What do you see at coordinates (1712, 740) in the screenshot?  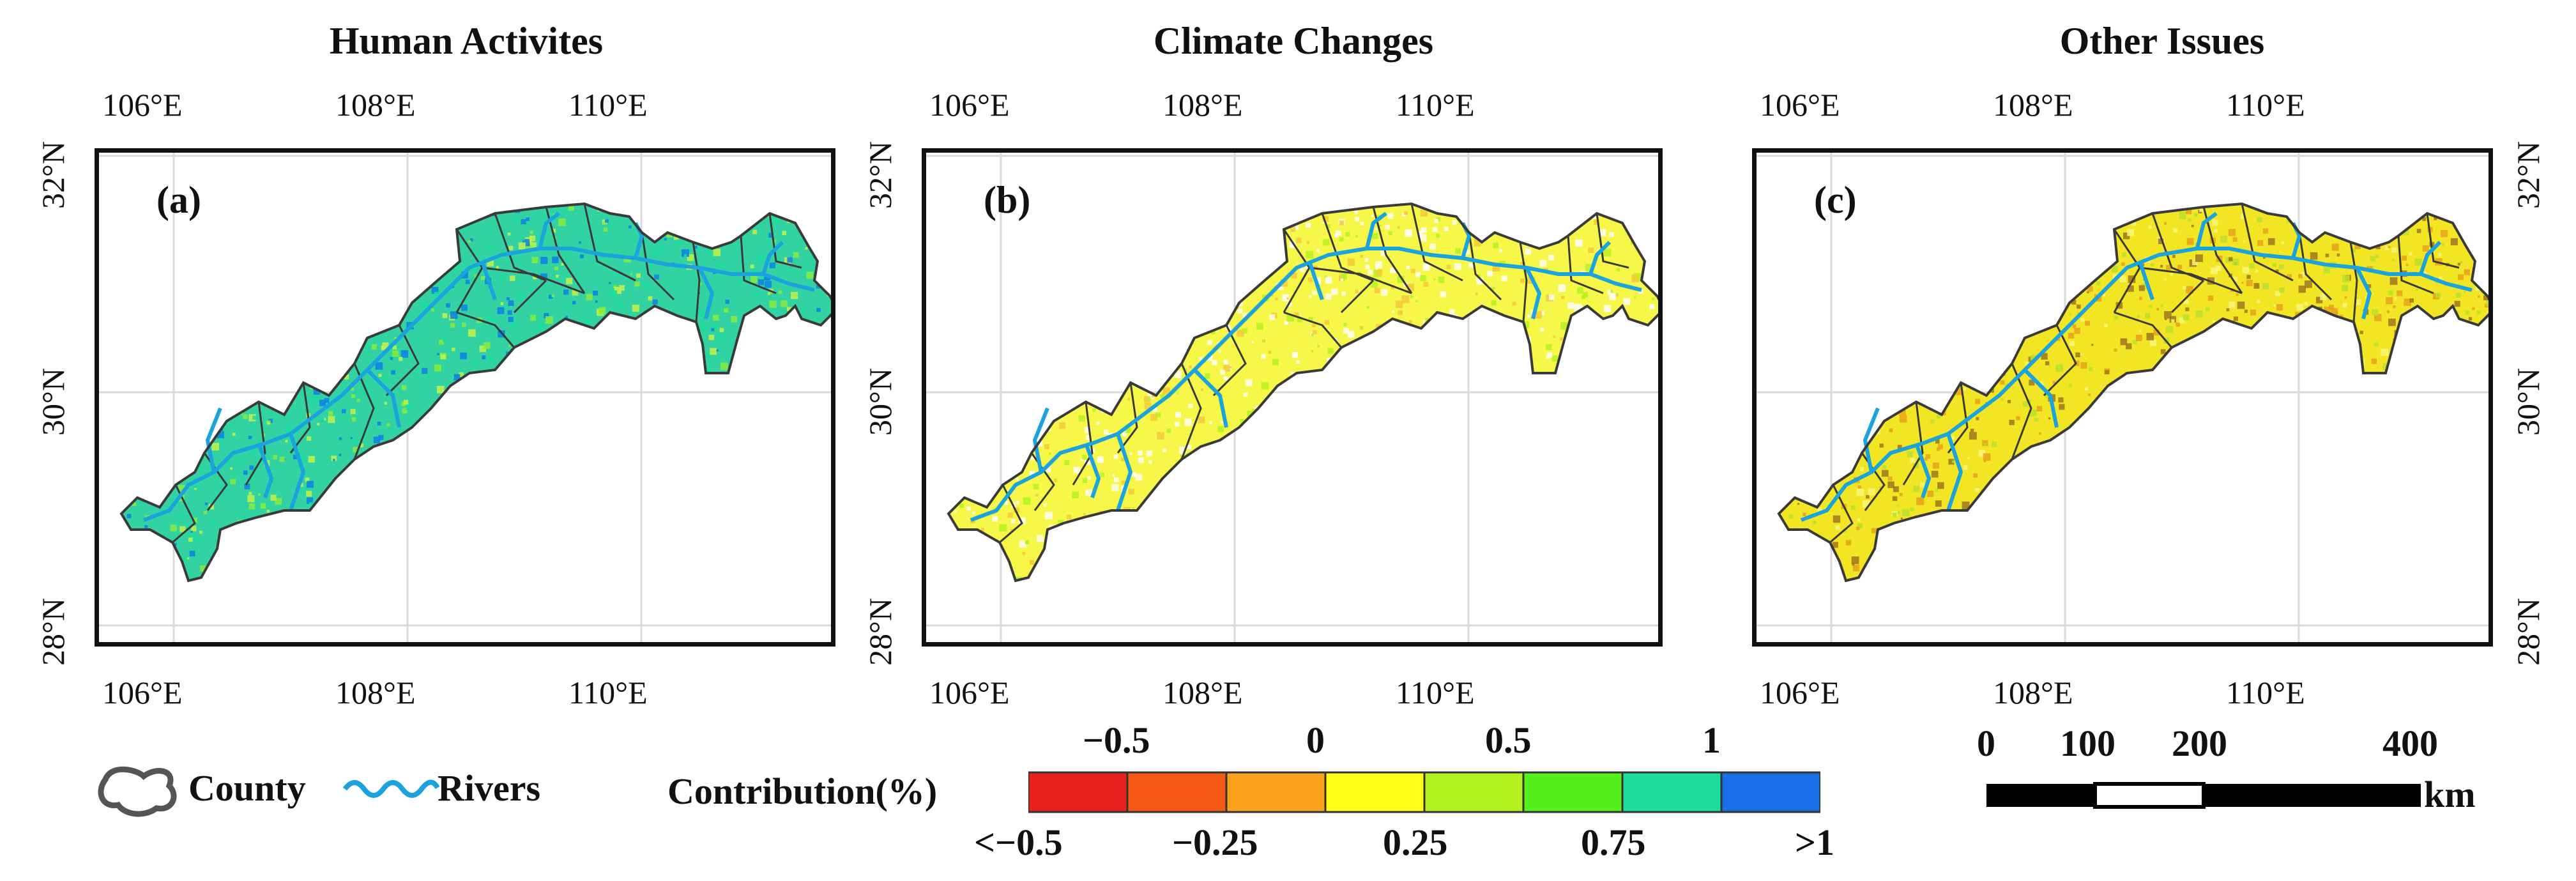 I see `colorbar-top-tick-3: 1` at bounding box center [1712, 740].